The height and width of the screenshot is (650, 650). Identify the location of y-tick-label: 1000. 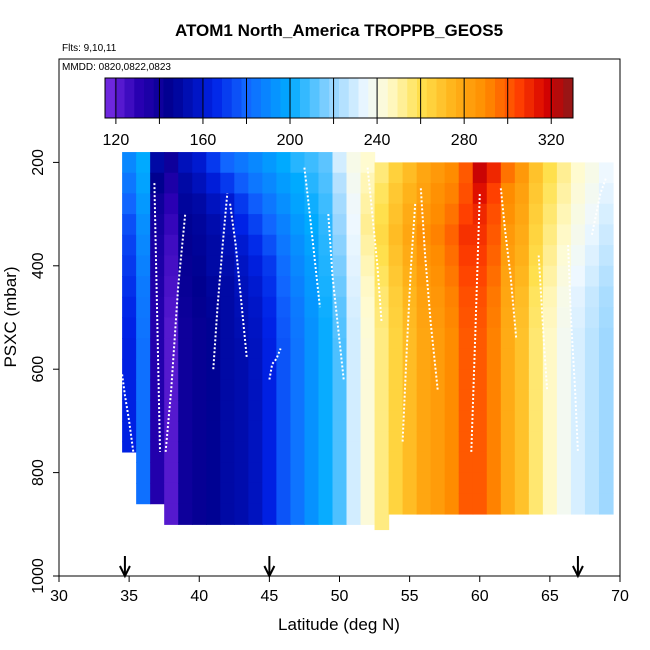
(38, 576).